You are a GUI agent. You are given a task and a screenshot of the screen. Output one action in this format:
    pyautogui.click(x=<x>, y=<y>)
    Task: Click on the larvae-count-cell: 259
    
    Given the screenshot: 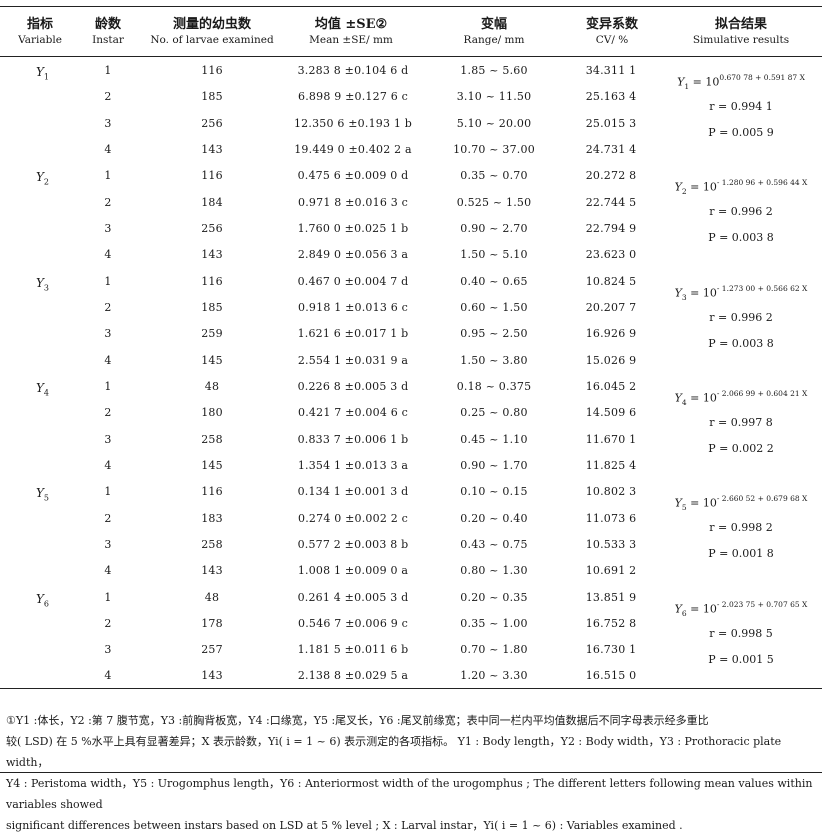 What is the action you would take?
    pyautogui.click(x=212, y=334)
    